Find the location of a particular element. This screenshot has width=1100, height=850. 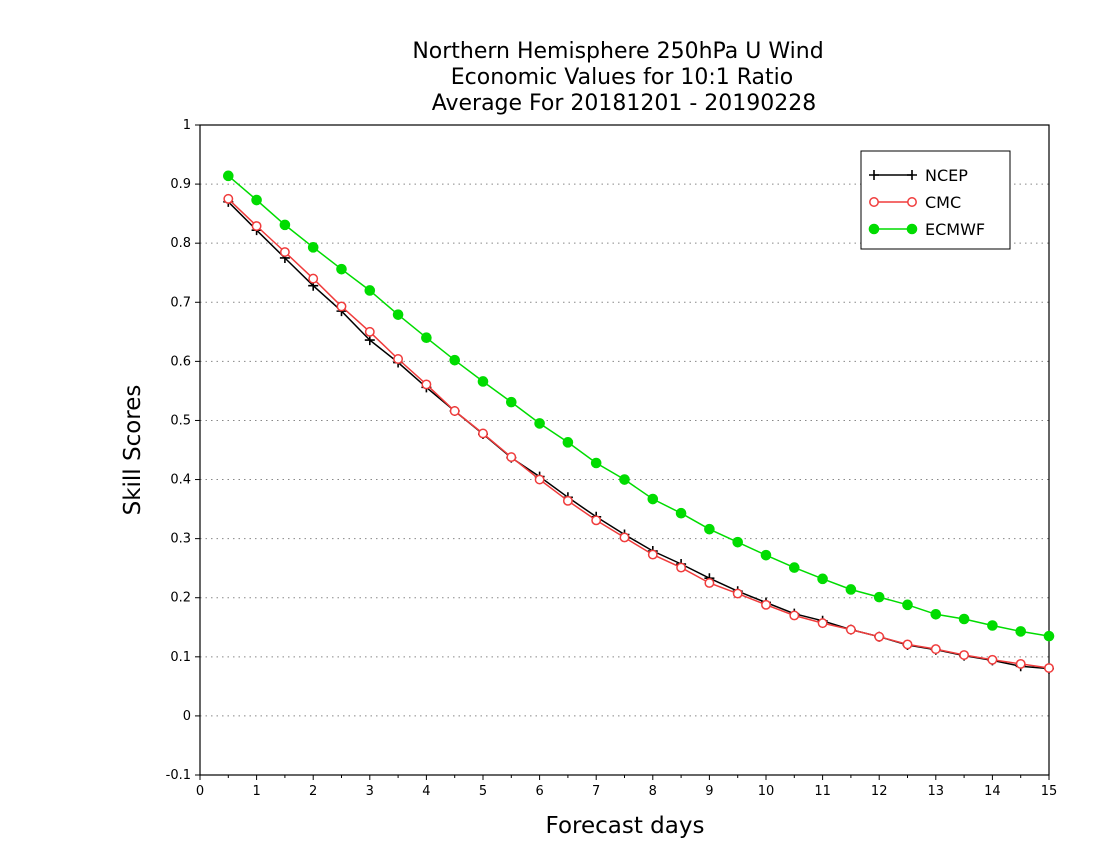

legend-label-ecmwf: ECMWF is located at coordinates (955, 229).